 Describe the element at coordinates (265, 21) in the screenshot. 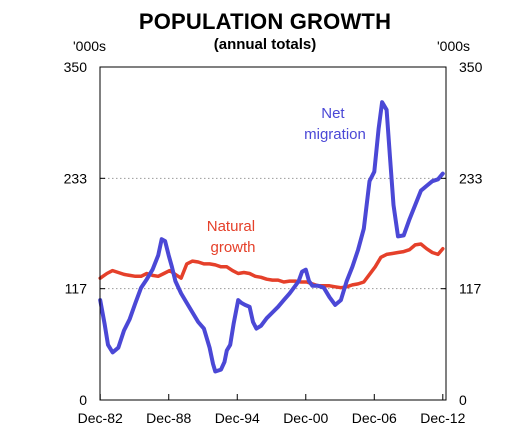

I see `chart-title: POPULATION GROWTH` at that location.